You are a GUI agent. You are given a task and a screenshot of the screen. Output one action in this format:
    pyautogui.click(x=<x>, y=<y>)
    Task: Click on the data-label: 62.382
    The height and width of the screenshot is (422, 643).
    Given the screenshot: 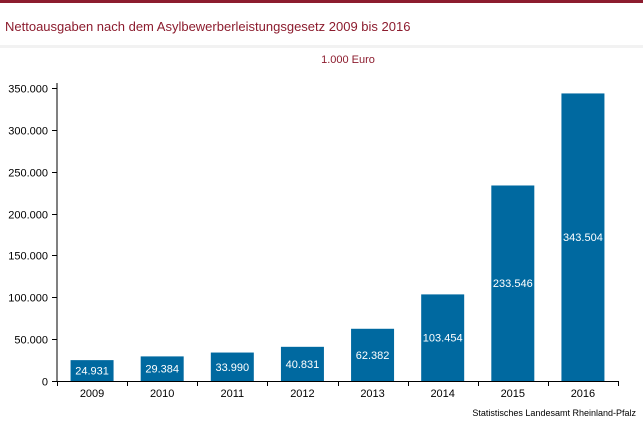 What is the action you would take?
    pyautogui.click(x=373, y=356)
    